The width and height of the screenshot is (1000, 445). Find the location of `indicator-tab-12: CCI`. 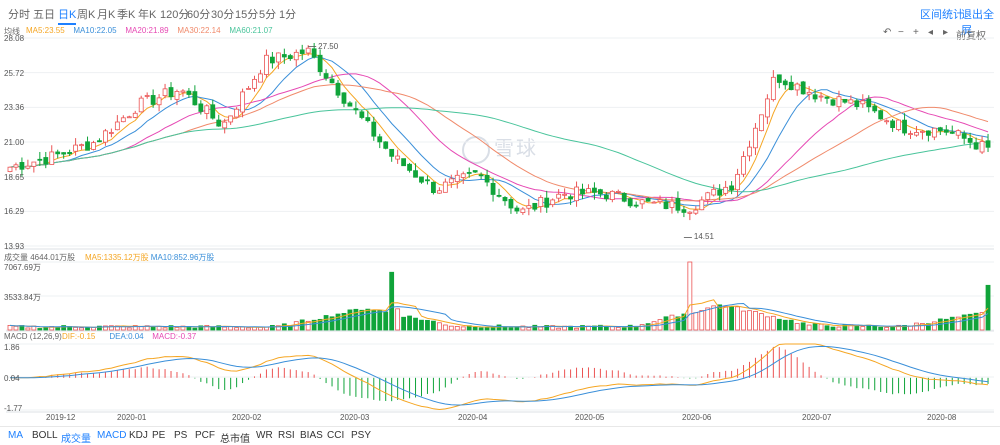

indicator-tab-12: CCI is located at coordinates (336, 435).